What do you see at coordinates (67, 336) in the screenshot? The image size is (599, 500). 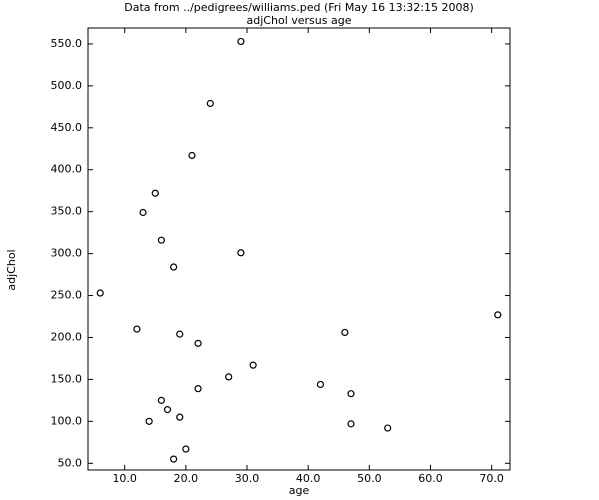 I see `y-tick-label: 200.0` at bounding box center [67, 336].